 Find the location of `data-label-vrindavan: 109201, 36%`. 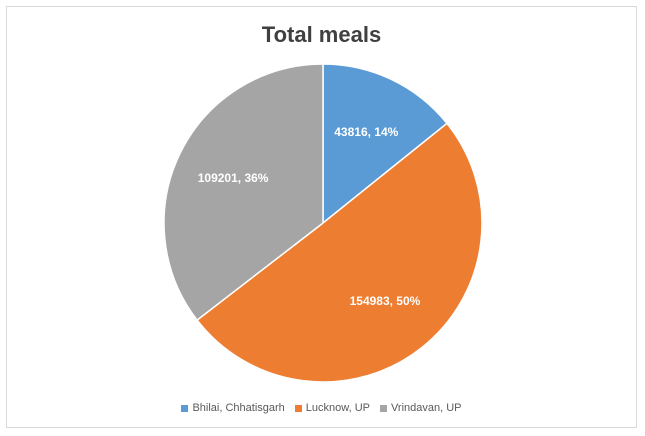

data-label-vrindavan: 109201, 36% is located at coordinates (233, 178).